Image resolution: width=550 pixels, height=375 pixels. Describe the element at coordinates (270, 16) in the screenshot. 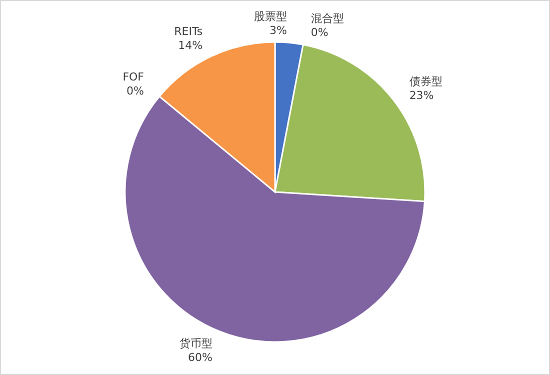

I see `slice-label: 股票型` at that location.